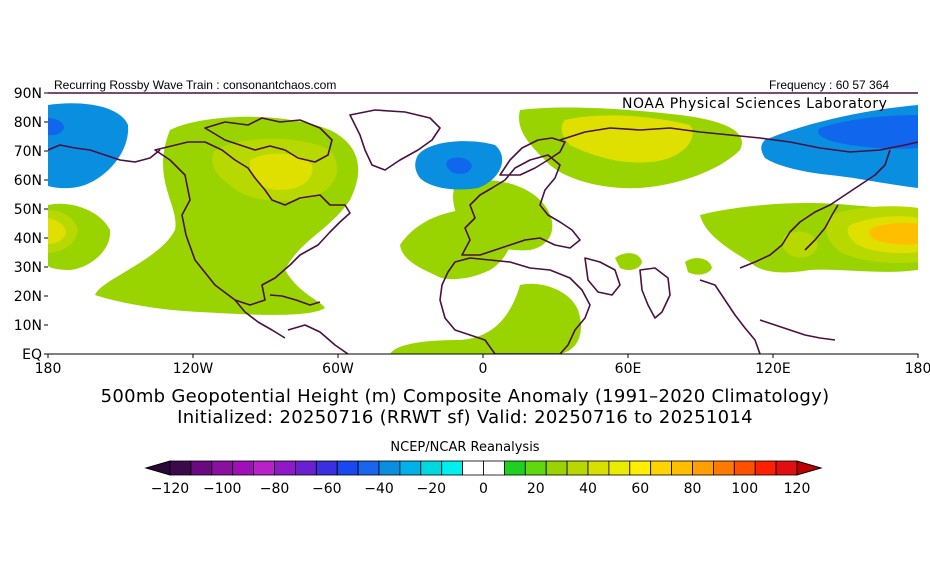 Image resolution: width=930 pixels, height=580 pixels. Describe the element at coordinates (318, 339) in the screenshot. I see `coastline-south-america` at that location.